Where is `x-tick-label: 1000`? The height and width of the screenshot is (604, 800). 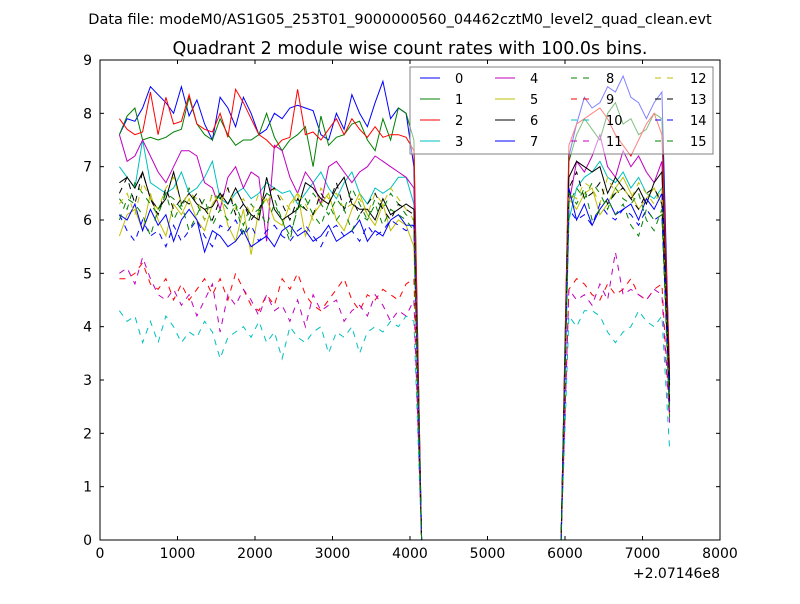
x-tick-label: 1000 is located at coordinates (178, 554).